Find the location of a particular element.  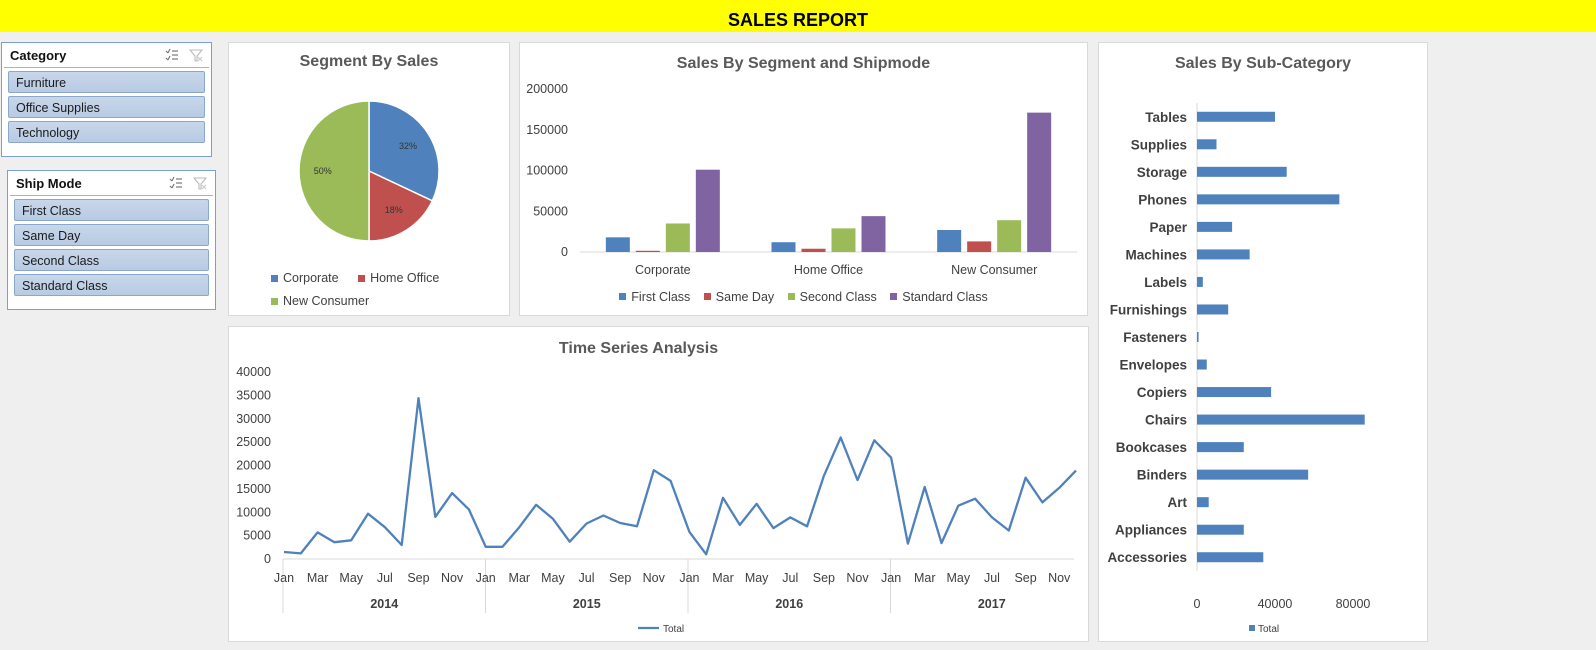

y-tick-label: 35000 is located at coordinates (253, 395).